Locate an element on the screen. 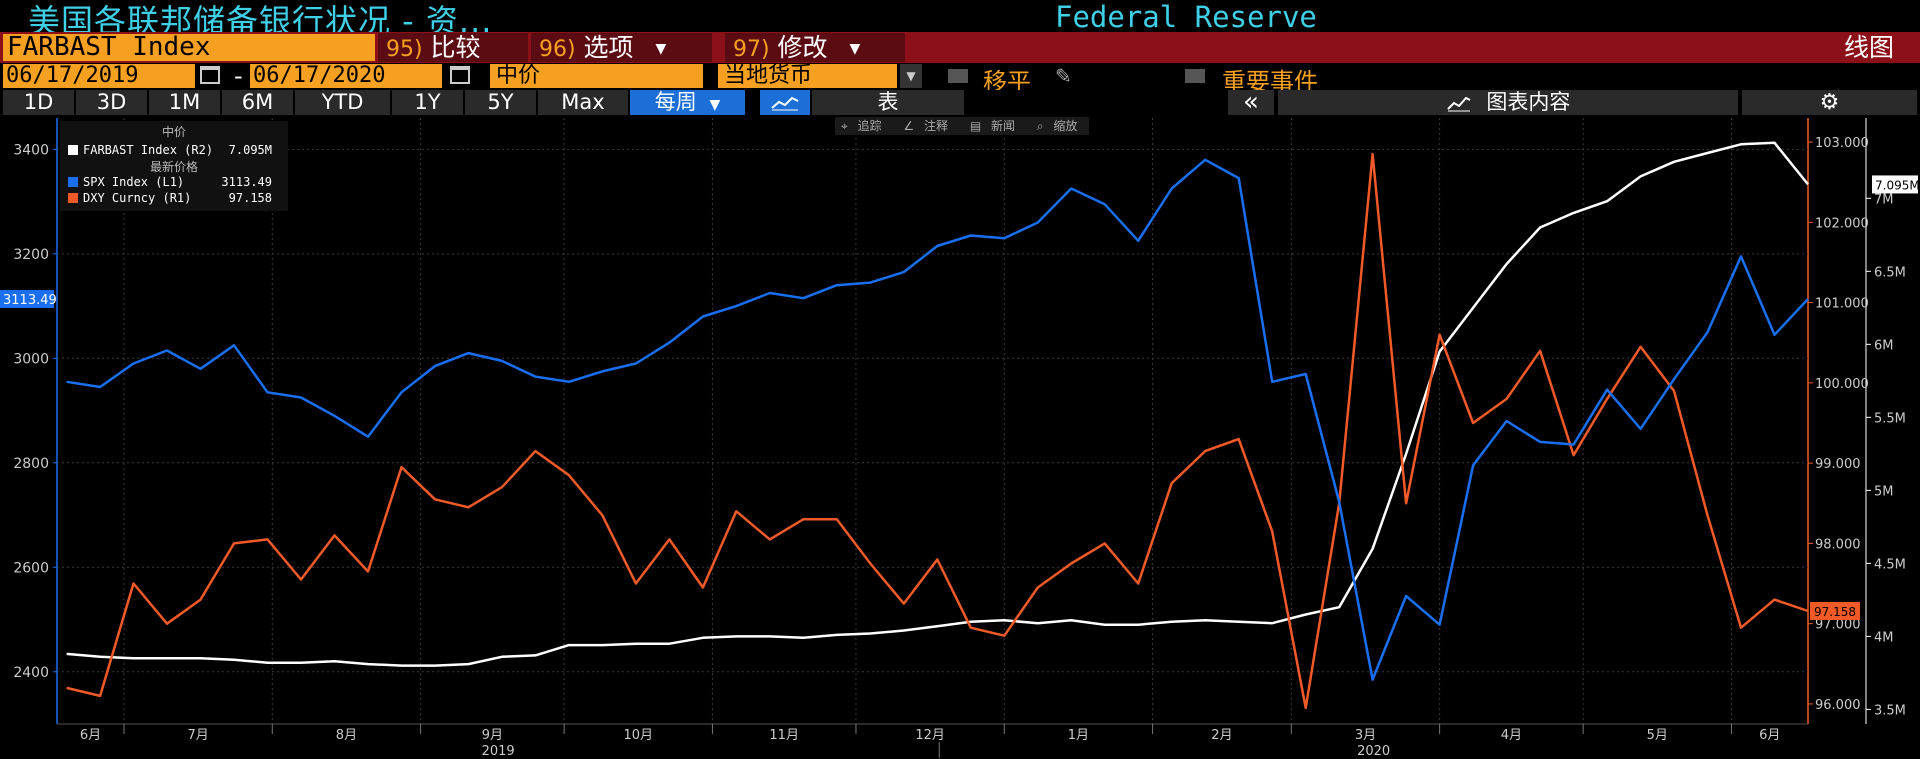 The width and height of the screenshot is (1920, 759). left-tick-label: 2600 is located at coordinates (31, 568).